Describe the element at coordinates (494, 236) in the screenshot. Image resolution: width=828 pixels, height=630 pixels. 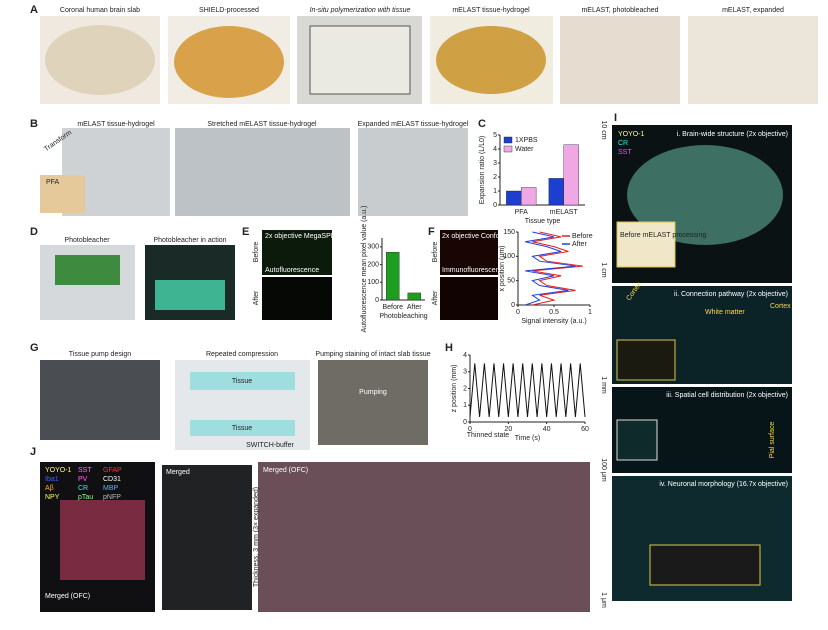
I see `label: 2x objective Confocal microscope` at that location.